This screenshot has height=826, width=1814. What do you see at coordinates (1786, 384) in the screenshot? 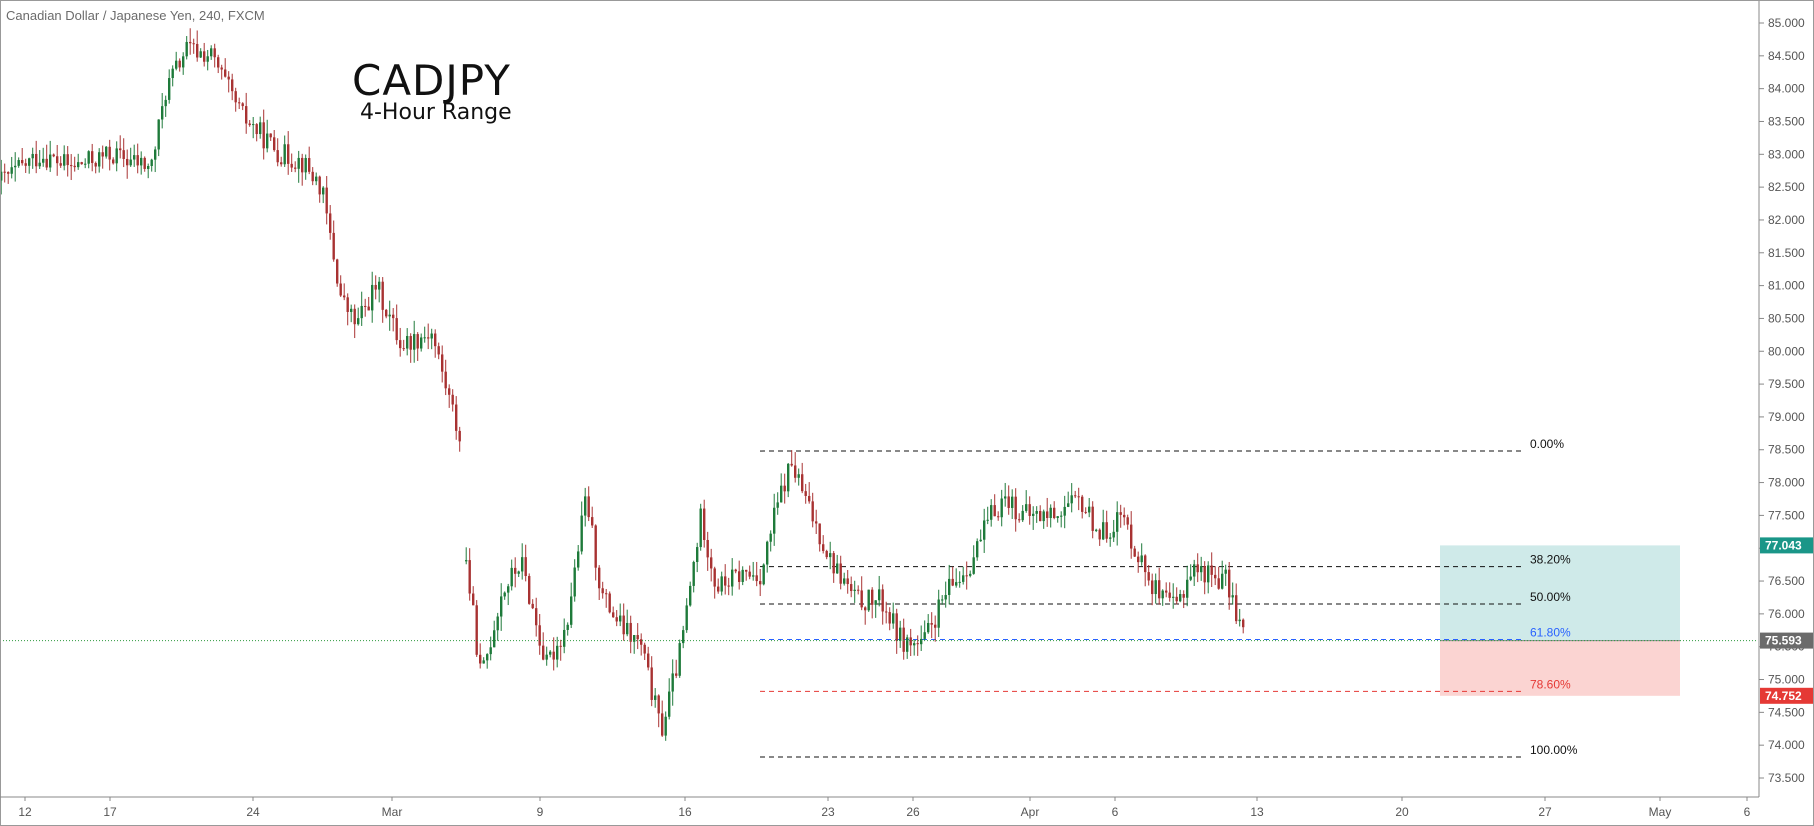
I see `price-tick-label-11: 79.500` at bounding box center [1786, 384].